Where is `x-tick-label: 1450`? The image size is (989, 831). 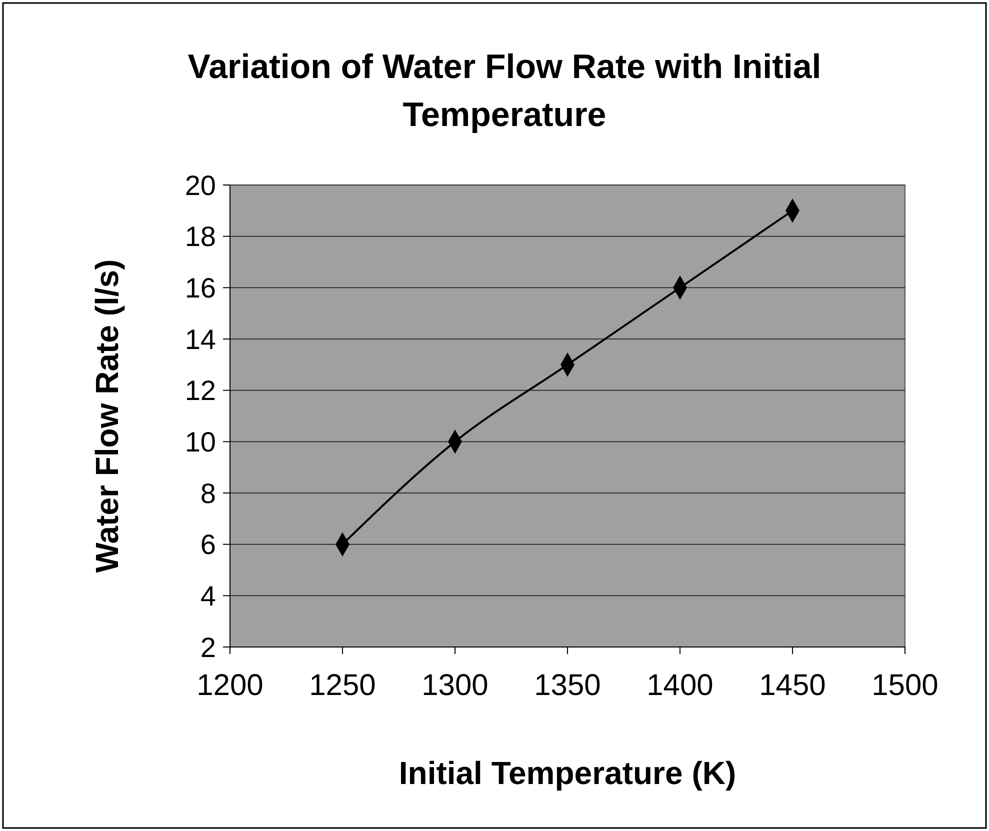 x-tick-label: 1450 is located at coordinates (792, 685).